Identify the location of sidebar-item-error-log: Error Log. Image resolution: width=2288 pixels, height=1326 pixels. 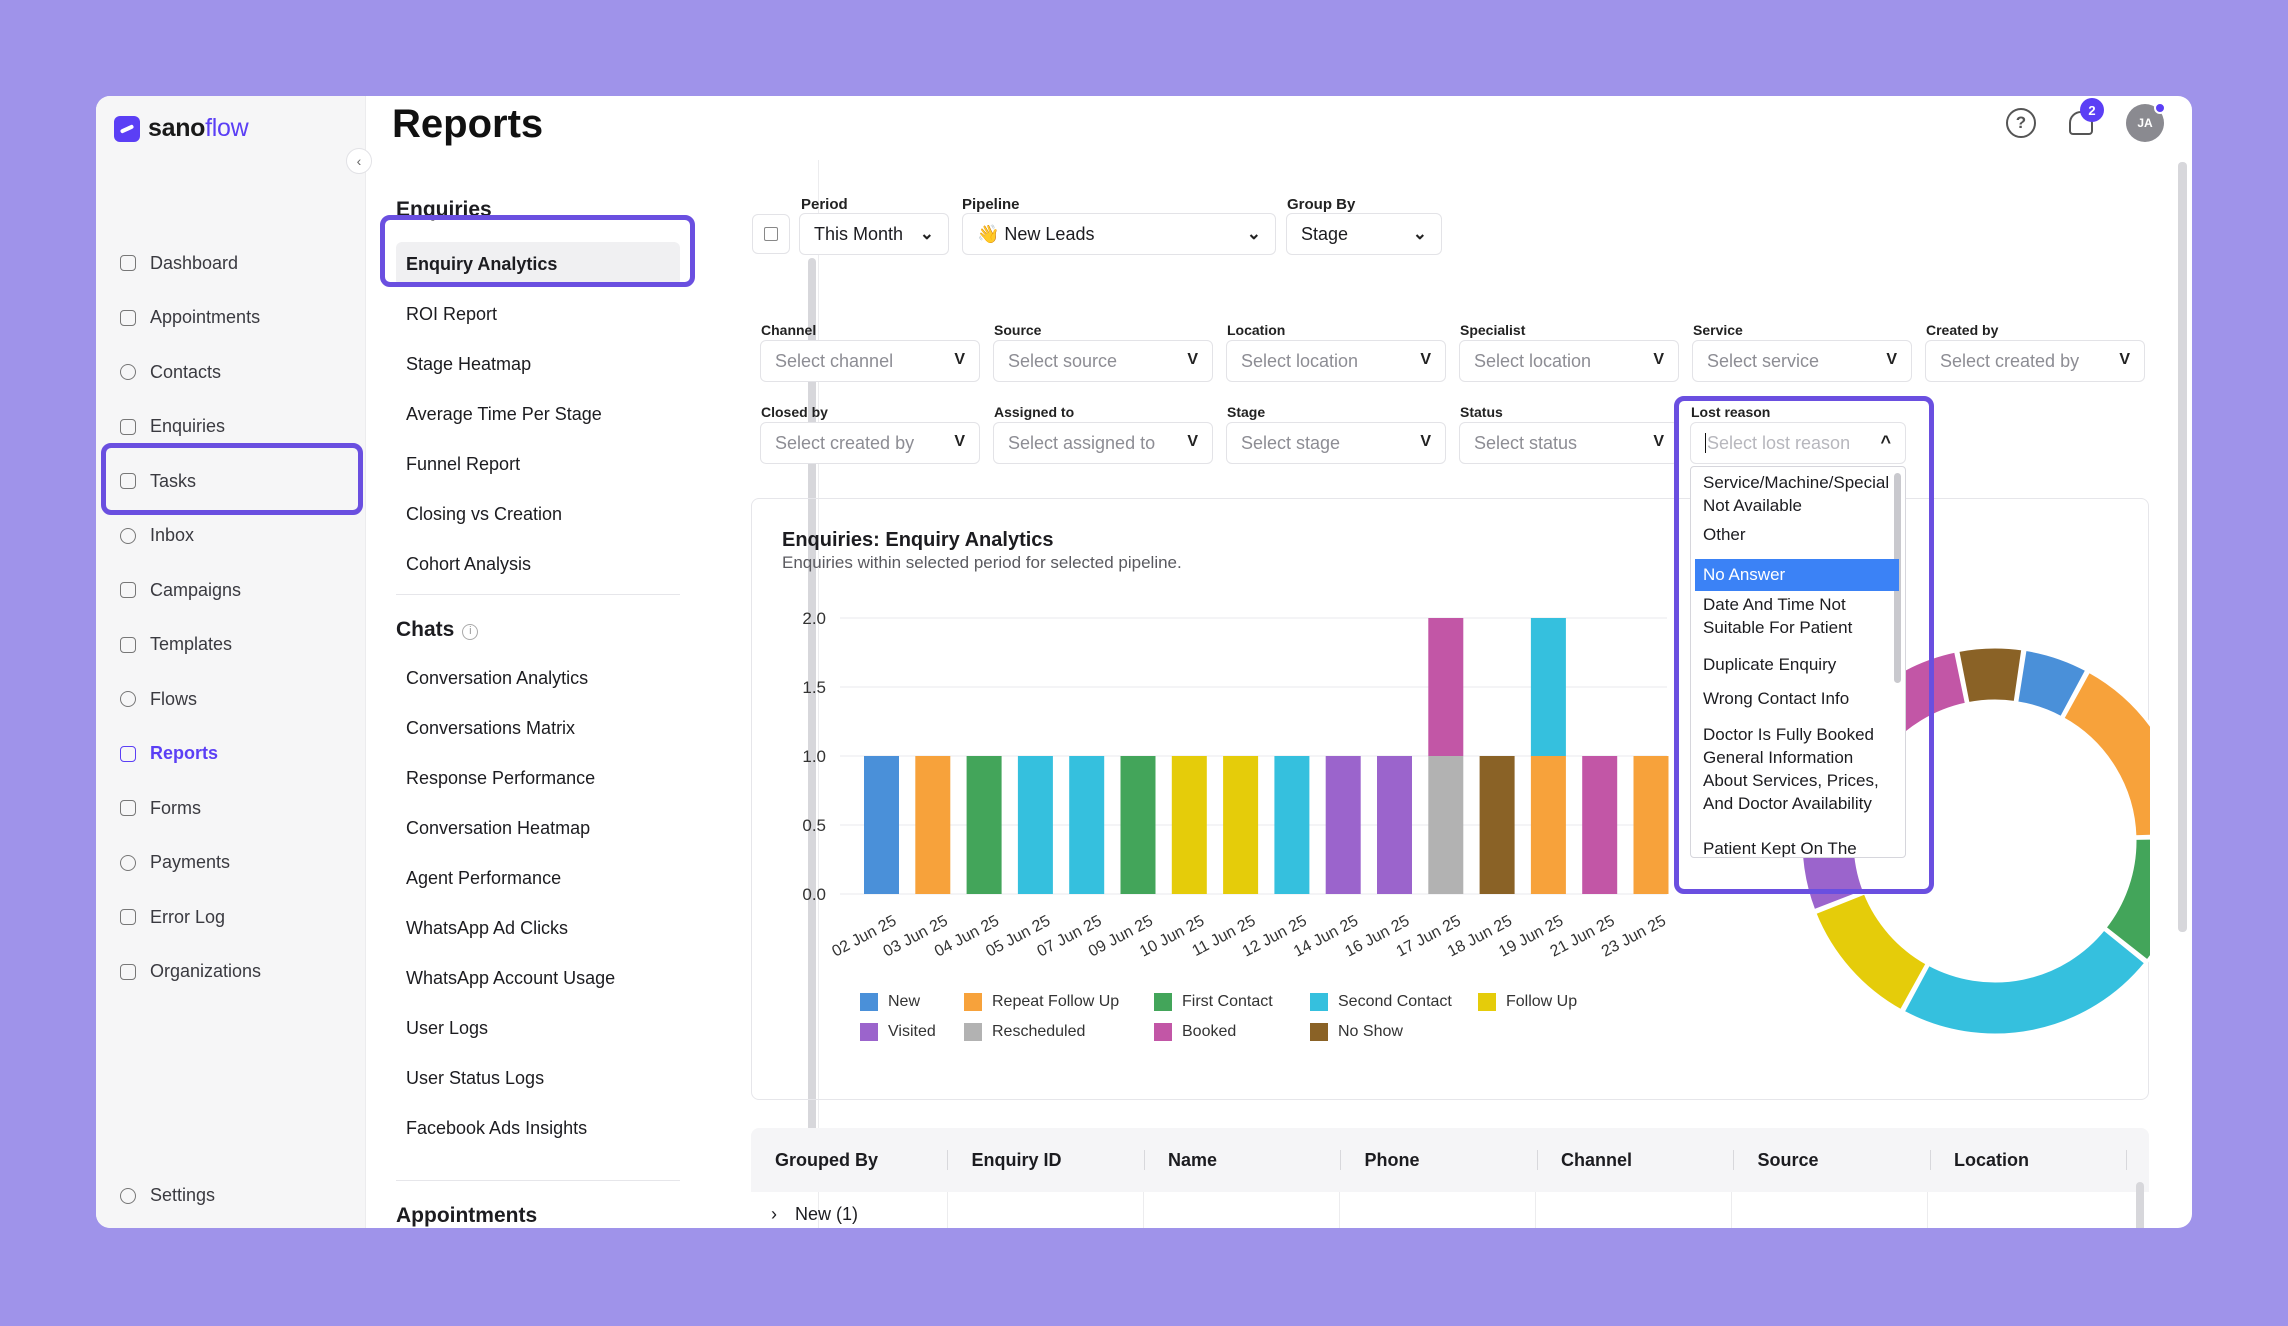
(231, 917).